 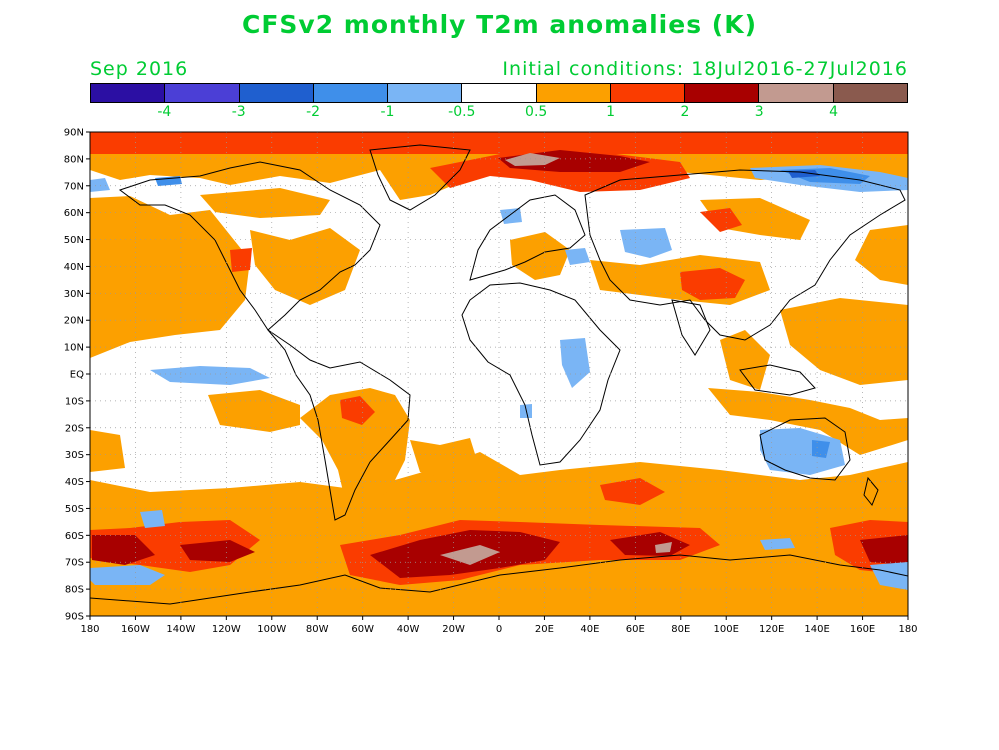 I want to click on colorbar-tick-label: -4, so click(x=164, y=112).